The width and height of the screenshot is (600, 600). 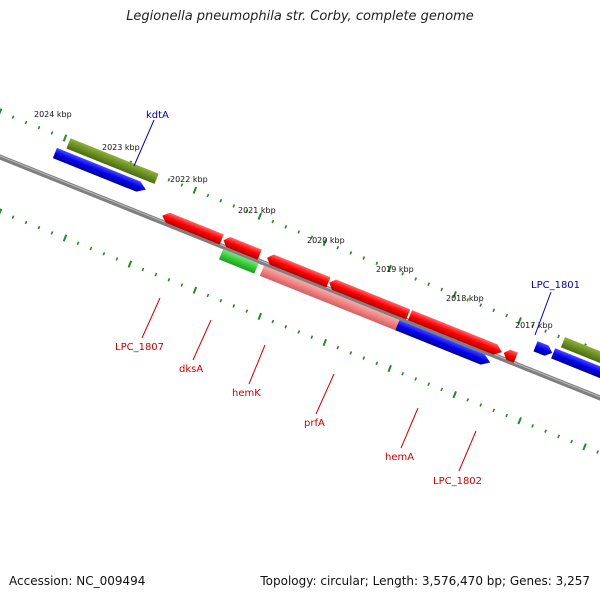 What do you see at coordinates (369, 299) in the screenshot?
I see `gene-prfA` at bounding box center [369, 299].